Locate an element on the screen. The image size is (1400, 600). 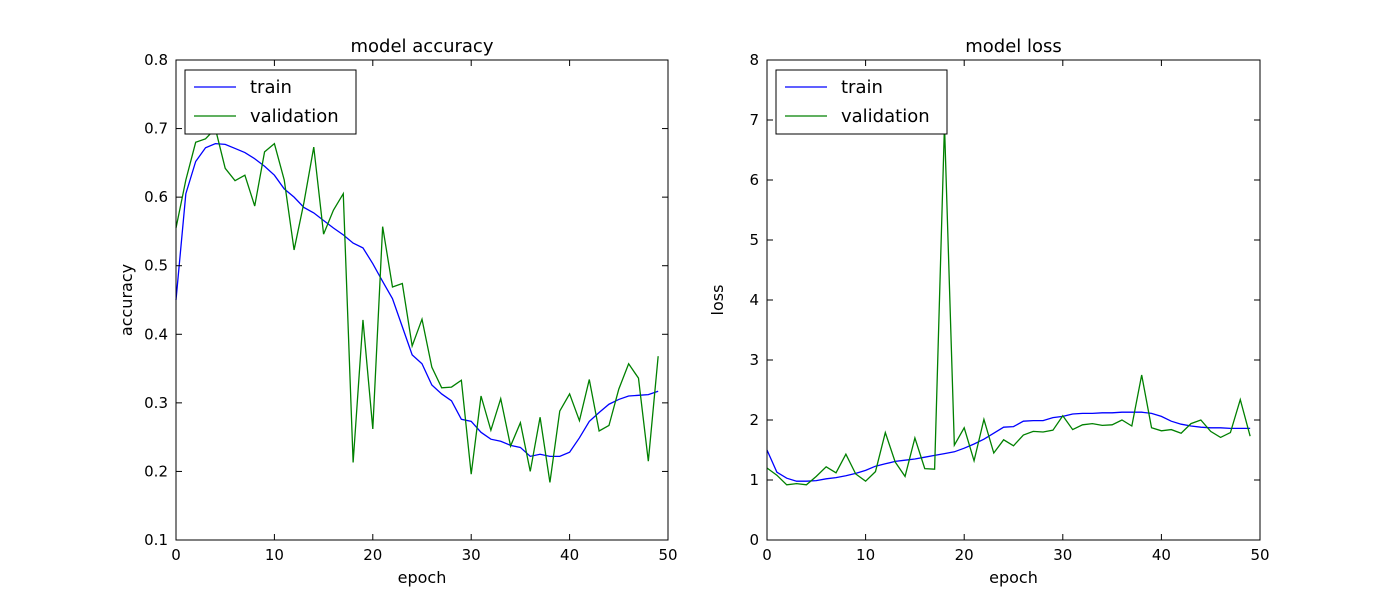
y-tick-label: 0.3 is located at coordinates (156, 403).